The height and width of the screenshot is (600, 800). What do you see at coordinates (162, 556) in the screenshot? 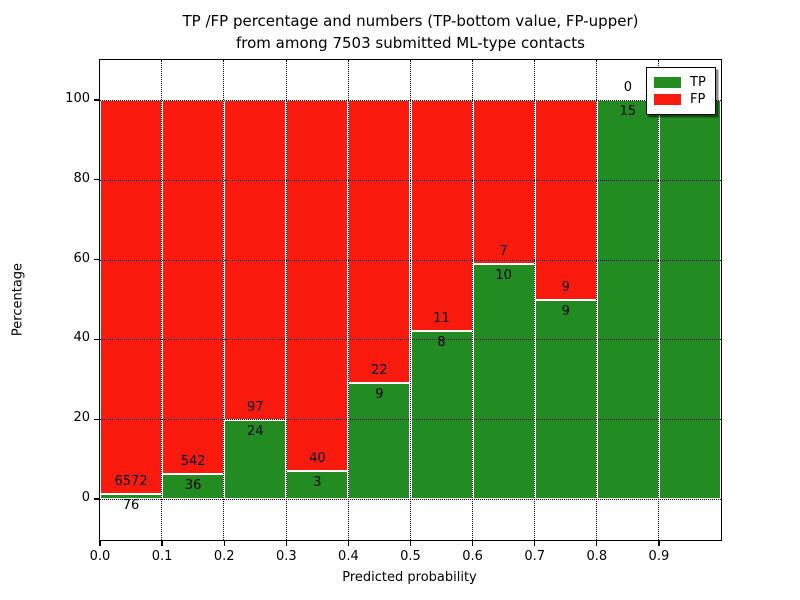
I see `x-tick-label: 0.1` at bounding box center [162, 556].